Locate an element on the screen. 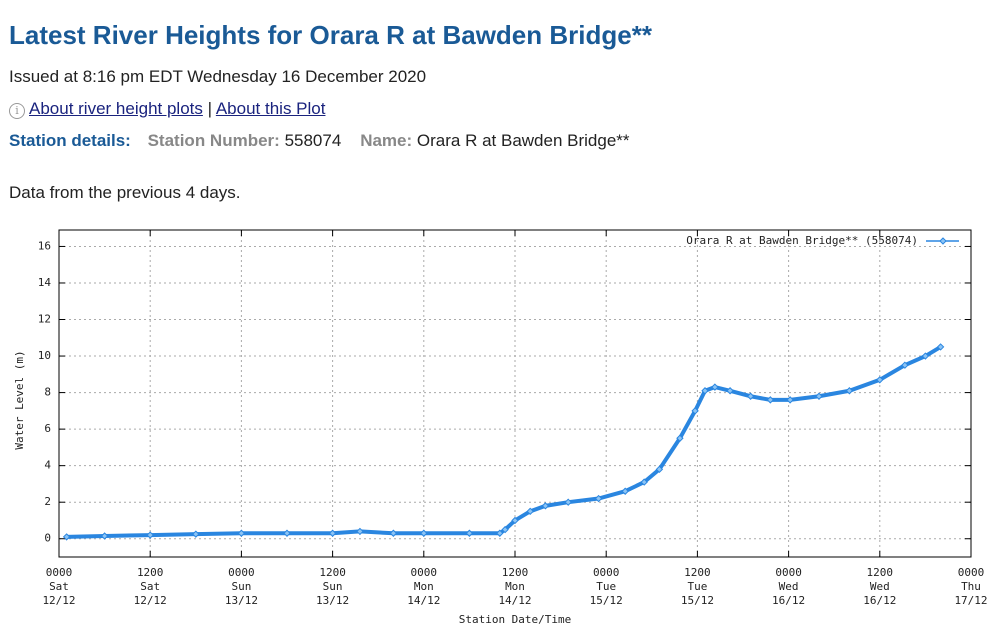 This screenshot has height=624, width=1000. y-tick-label: 0 is located at coordinates (47, 538).